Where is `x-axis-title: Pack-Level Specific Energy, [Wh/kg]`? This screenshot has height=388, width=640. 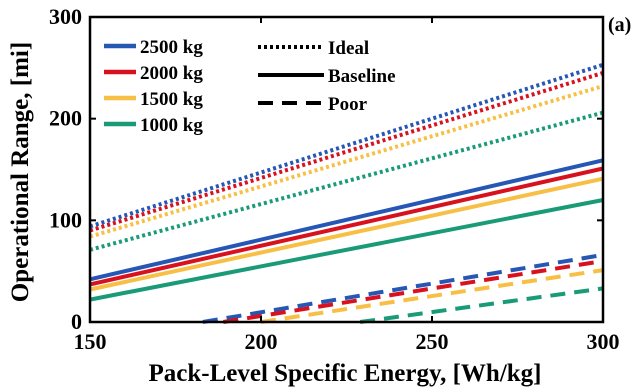 x-axis-title: Pack-Level Specific Energy, [Wh/kg] is located at coordinates (344, 373).